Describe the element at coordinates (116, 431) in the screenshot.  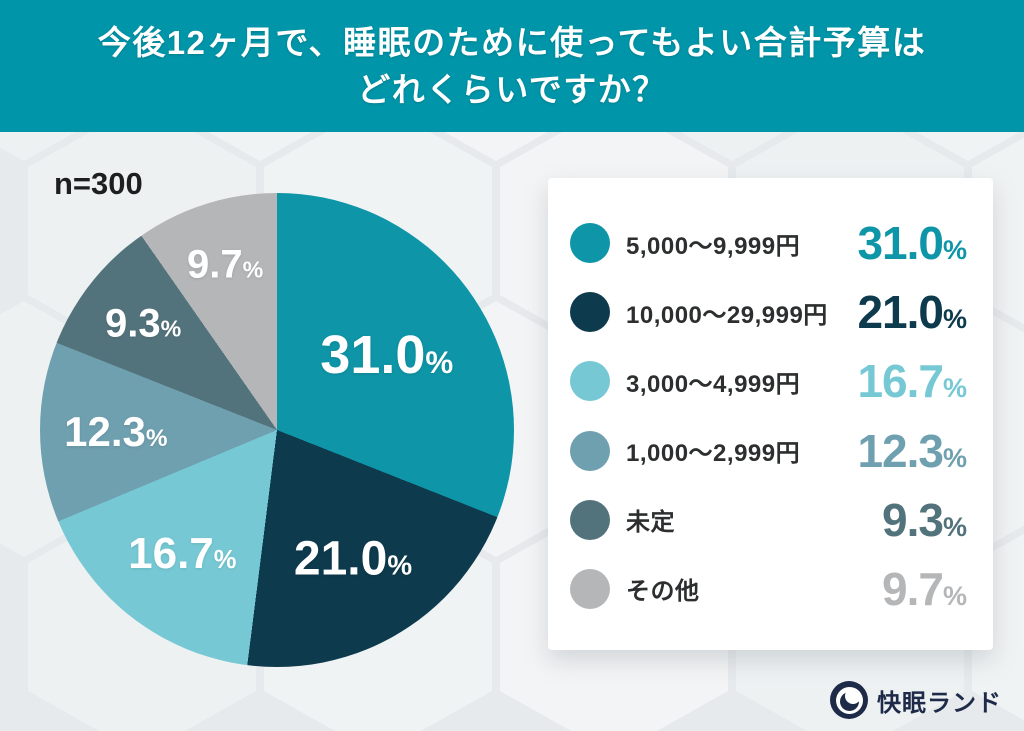
I see `pie-slice-label: 12.3%` at that location.